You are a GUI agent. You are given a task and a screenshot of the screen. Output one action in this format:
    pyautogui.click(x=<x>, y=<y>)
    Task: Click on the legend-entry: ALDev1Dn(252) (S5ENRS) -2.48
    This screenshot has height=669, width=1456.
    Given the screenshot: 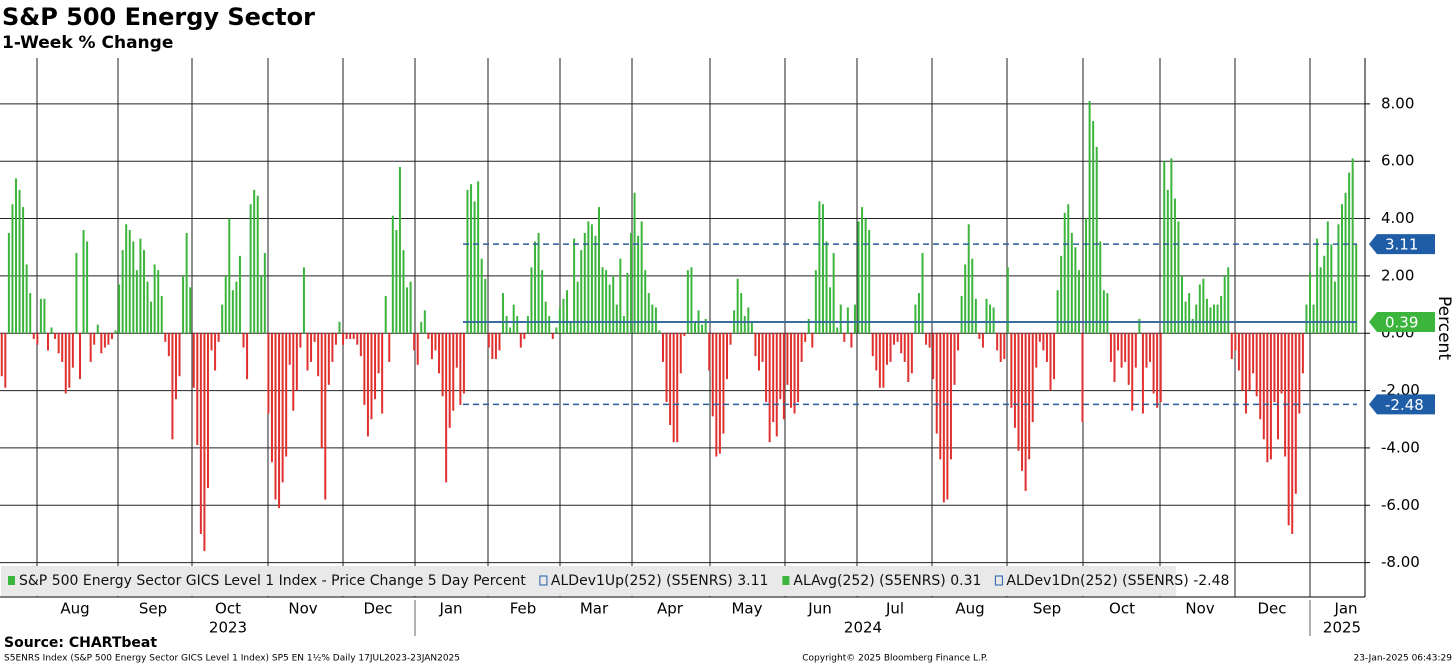 What is the action you would take?
    pyautogui.click(x=1117, y=581)
    